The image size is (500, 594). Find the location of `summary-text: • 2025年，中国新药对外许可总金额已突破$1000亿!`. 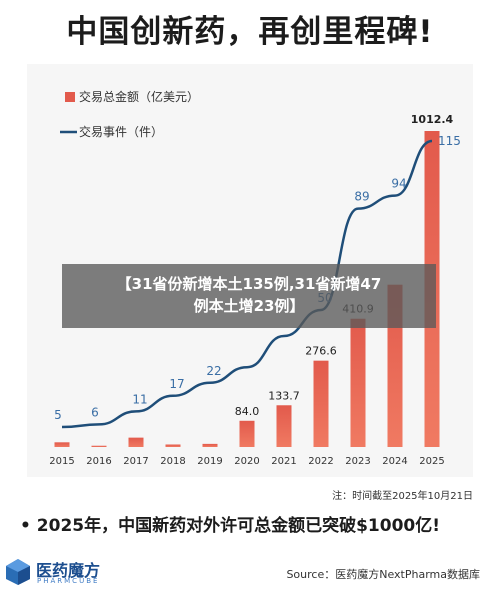

summary-text: • 2025年，中国新药对外许可总金额已突破$1000亿! is located at coordinates (230, 526).